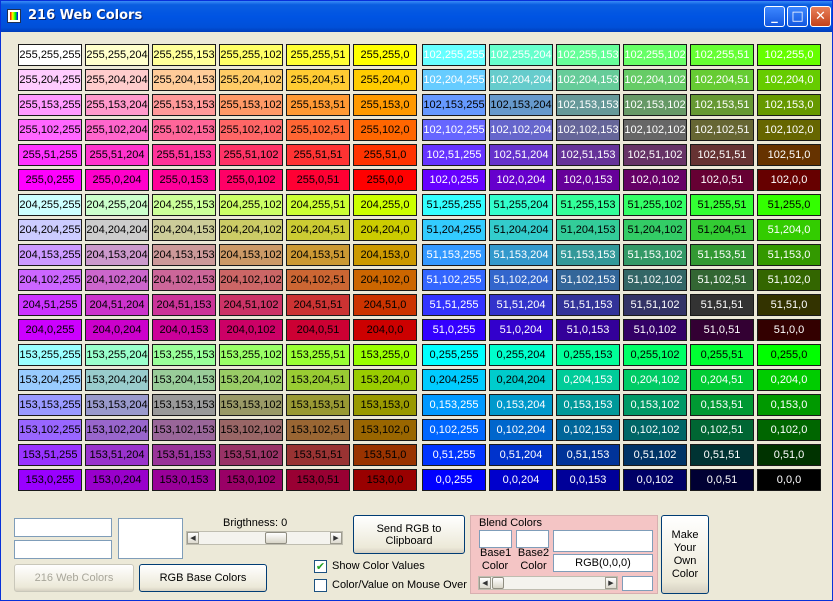  Describe the element at coordinates (454, 180) in the screenshot. I see `color-swatch: 102,0,255` at that location.